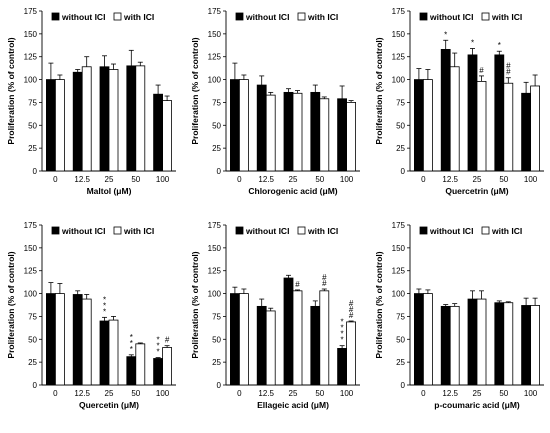  What do you see at coordinates (301, 16) in the screenshot?
I see `legend-swatch-with-ici` at bounding box center [301, 16].